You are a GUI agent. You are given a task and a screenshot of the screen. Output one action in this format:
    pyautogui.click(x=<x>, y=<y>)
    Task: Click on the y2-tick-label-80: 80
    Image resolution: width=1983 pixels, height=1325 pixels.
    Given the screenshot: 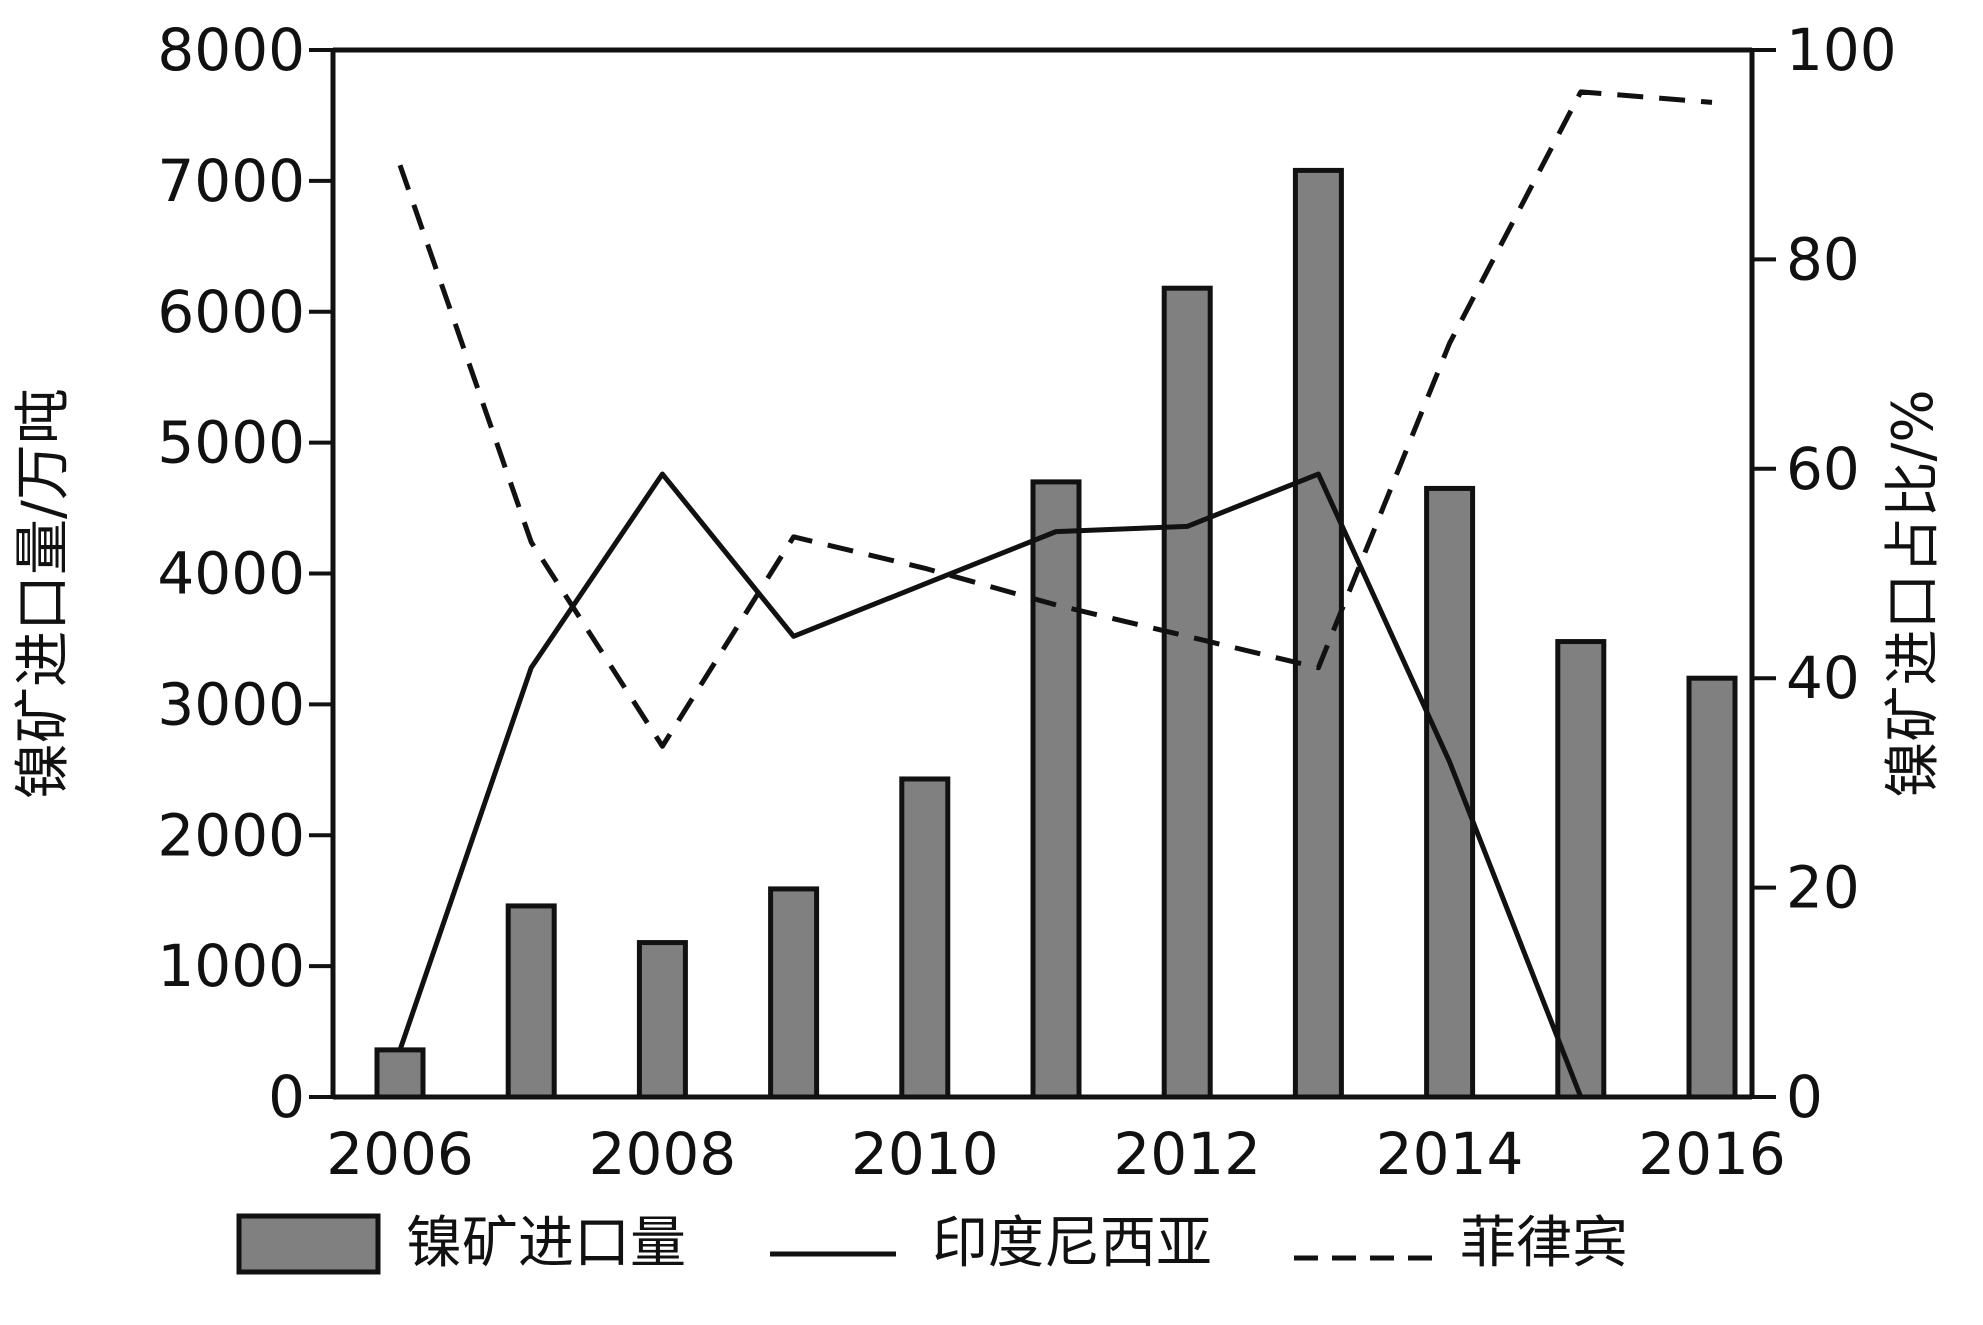 What is the action you would take?
    pyautogui.click(x=1823, y=259)
    